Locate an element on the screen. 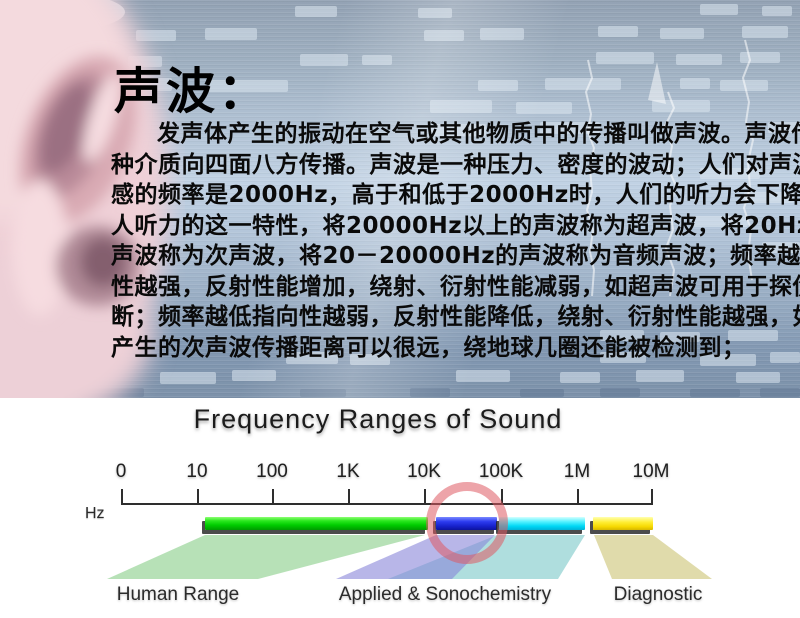 The height and width of the screenshot is (618, 800). paragraph-line: 性越强，反射性能增加，绕射、衍射性能减弱，如超声波可用于探伤、诊 is located at coordinates (455, 286).